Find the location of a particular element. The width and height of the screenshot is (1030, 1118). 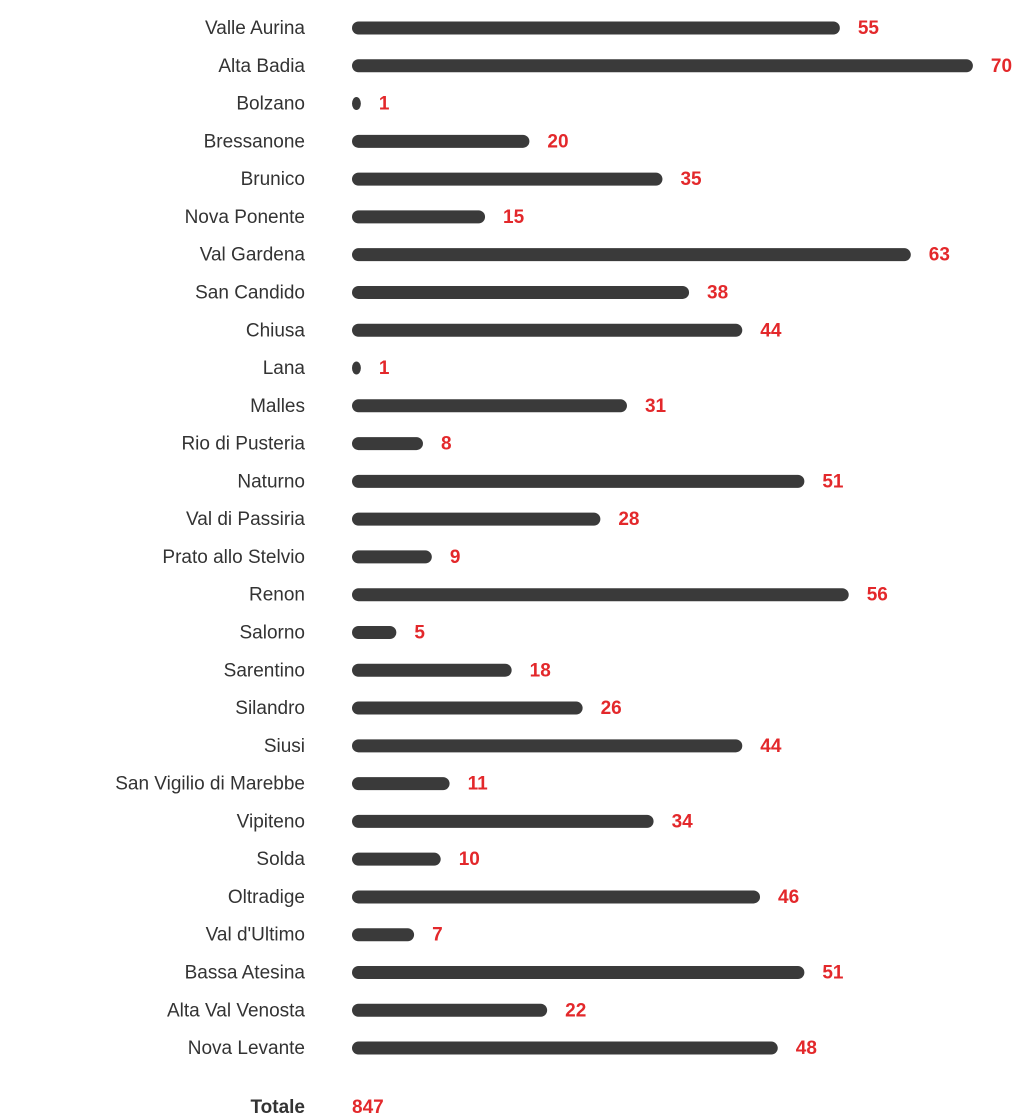

category-label: Alta Val Venosta is located at coordinates (236, 1010).